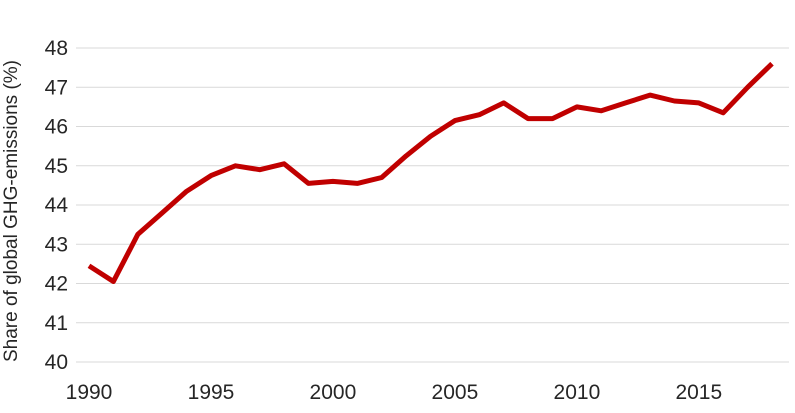 This screenshot has height=413, width=795. I want to click on y-tick-label: 46, so click(56, 127).